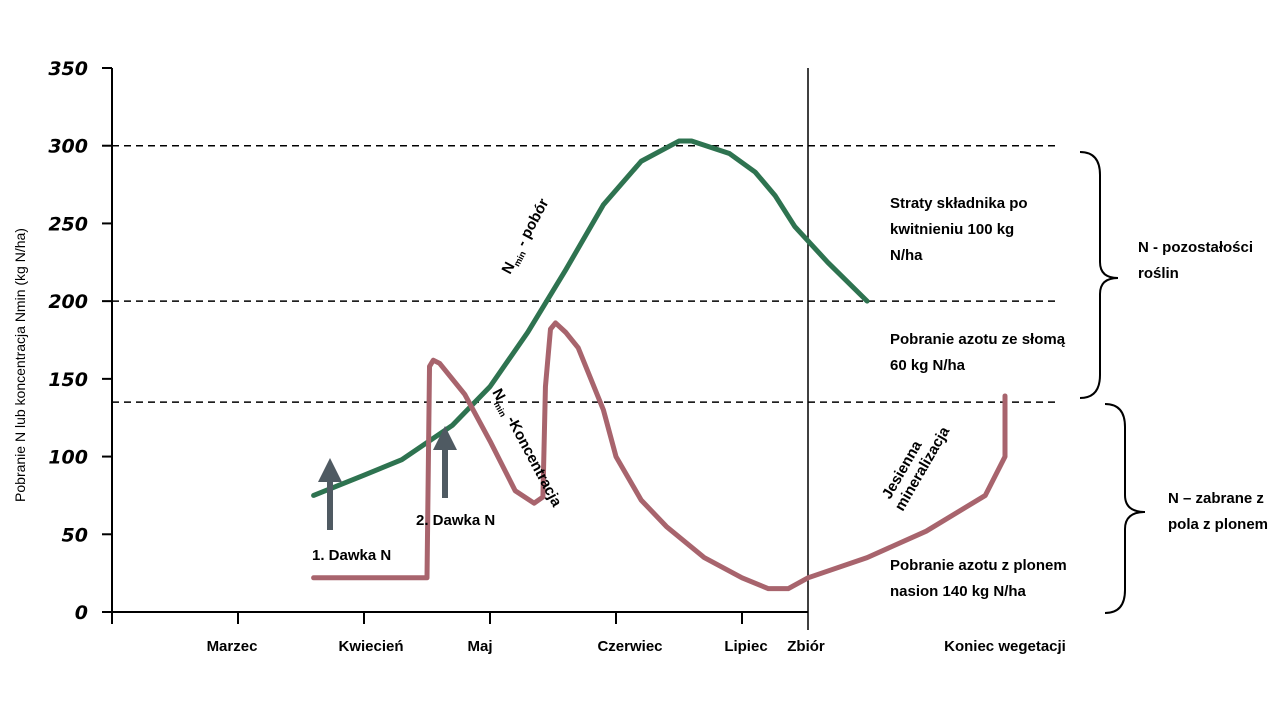 The height and width of the screenshot is (720, 1280). What do you see at coordinates (68, 380) in the screenshot?
I see `y-tick-label: 150` at bounding box center [68, 380].